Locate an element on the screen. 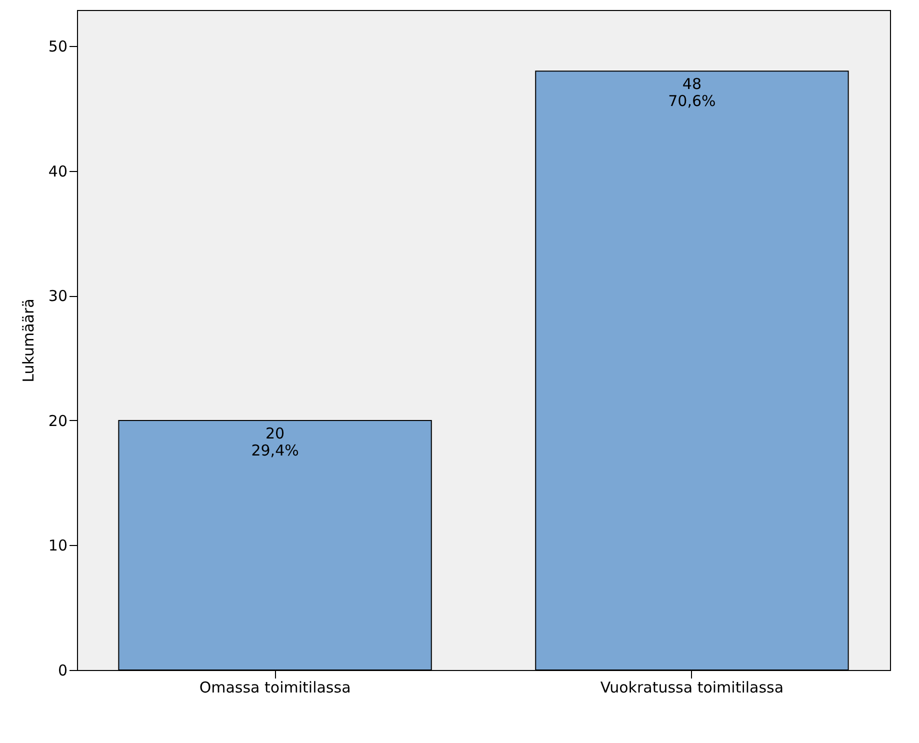 This screenshot has width=919, height=743. y-tick-label: 30 is located at coordinates (58, 296).